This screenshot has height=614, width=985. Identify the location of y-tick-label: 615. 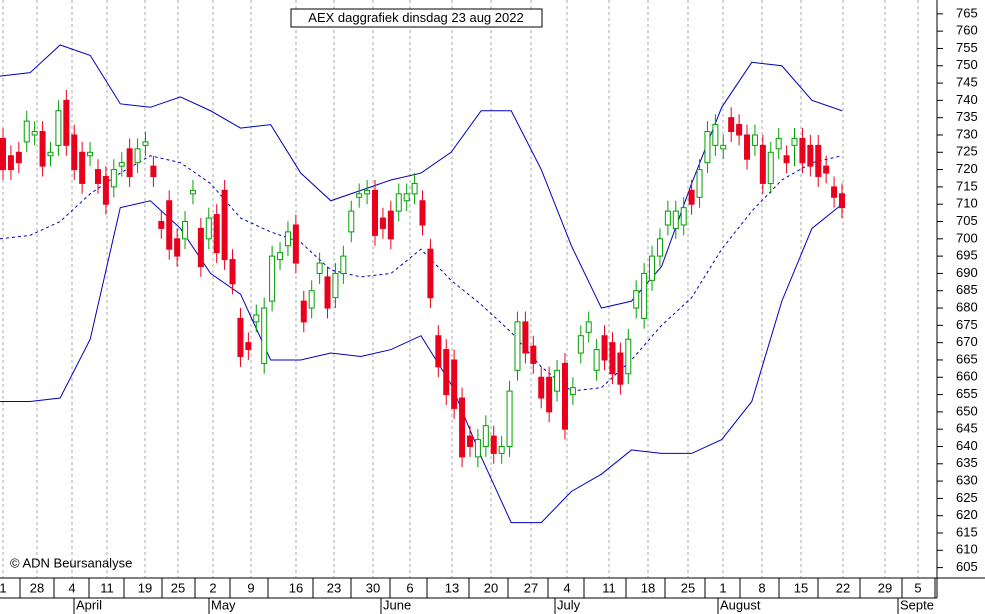
(967, 531).